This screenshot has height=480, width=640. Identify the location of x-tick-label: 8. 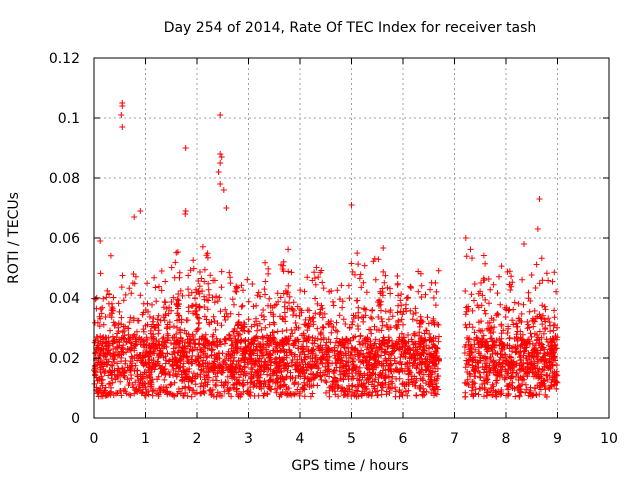
(506, 439).